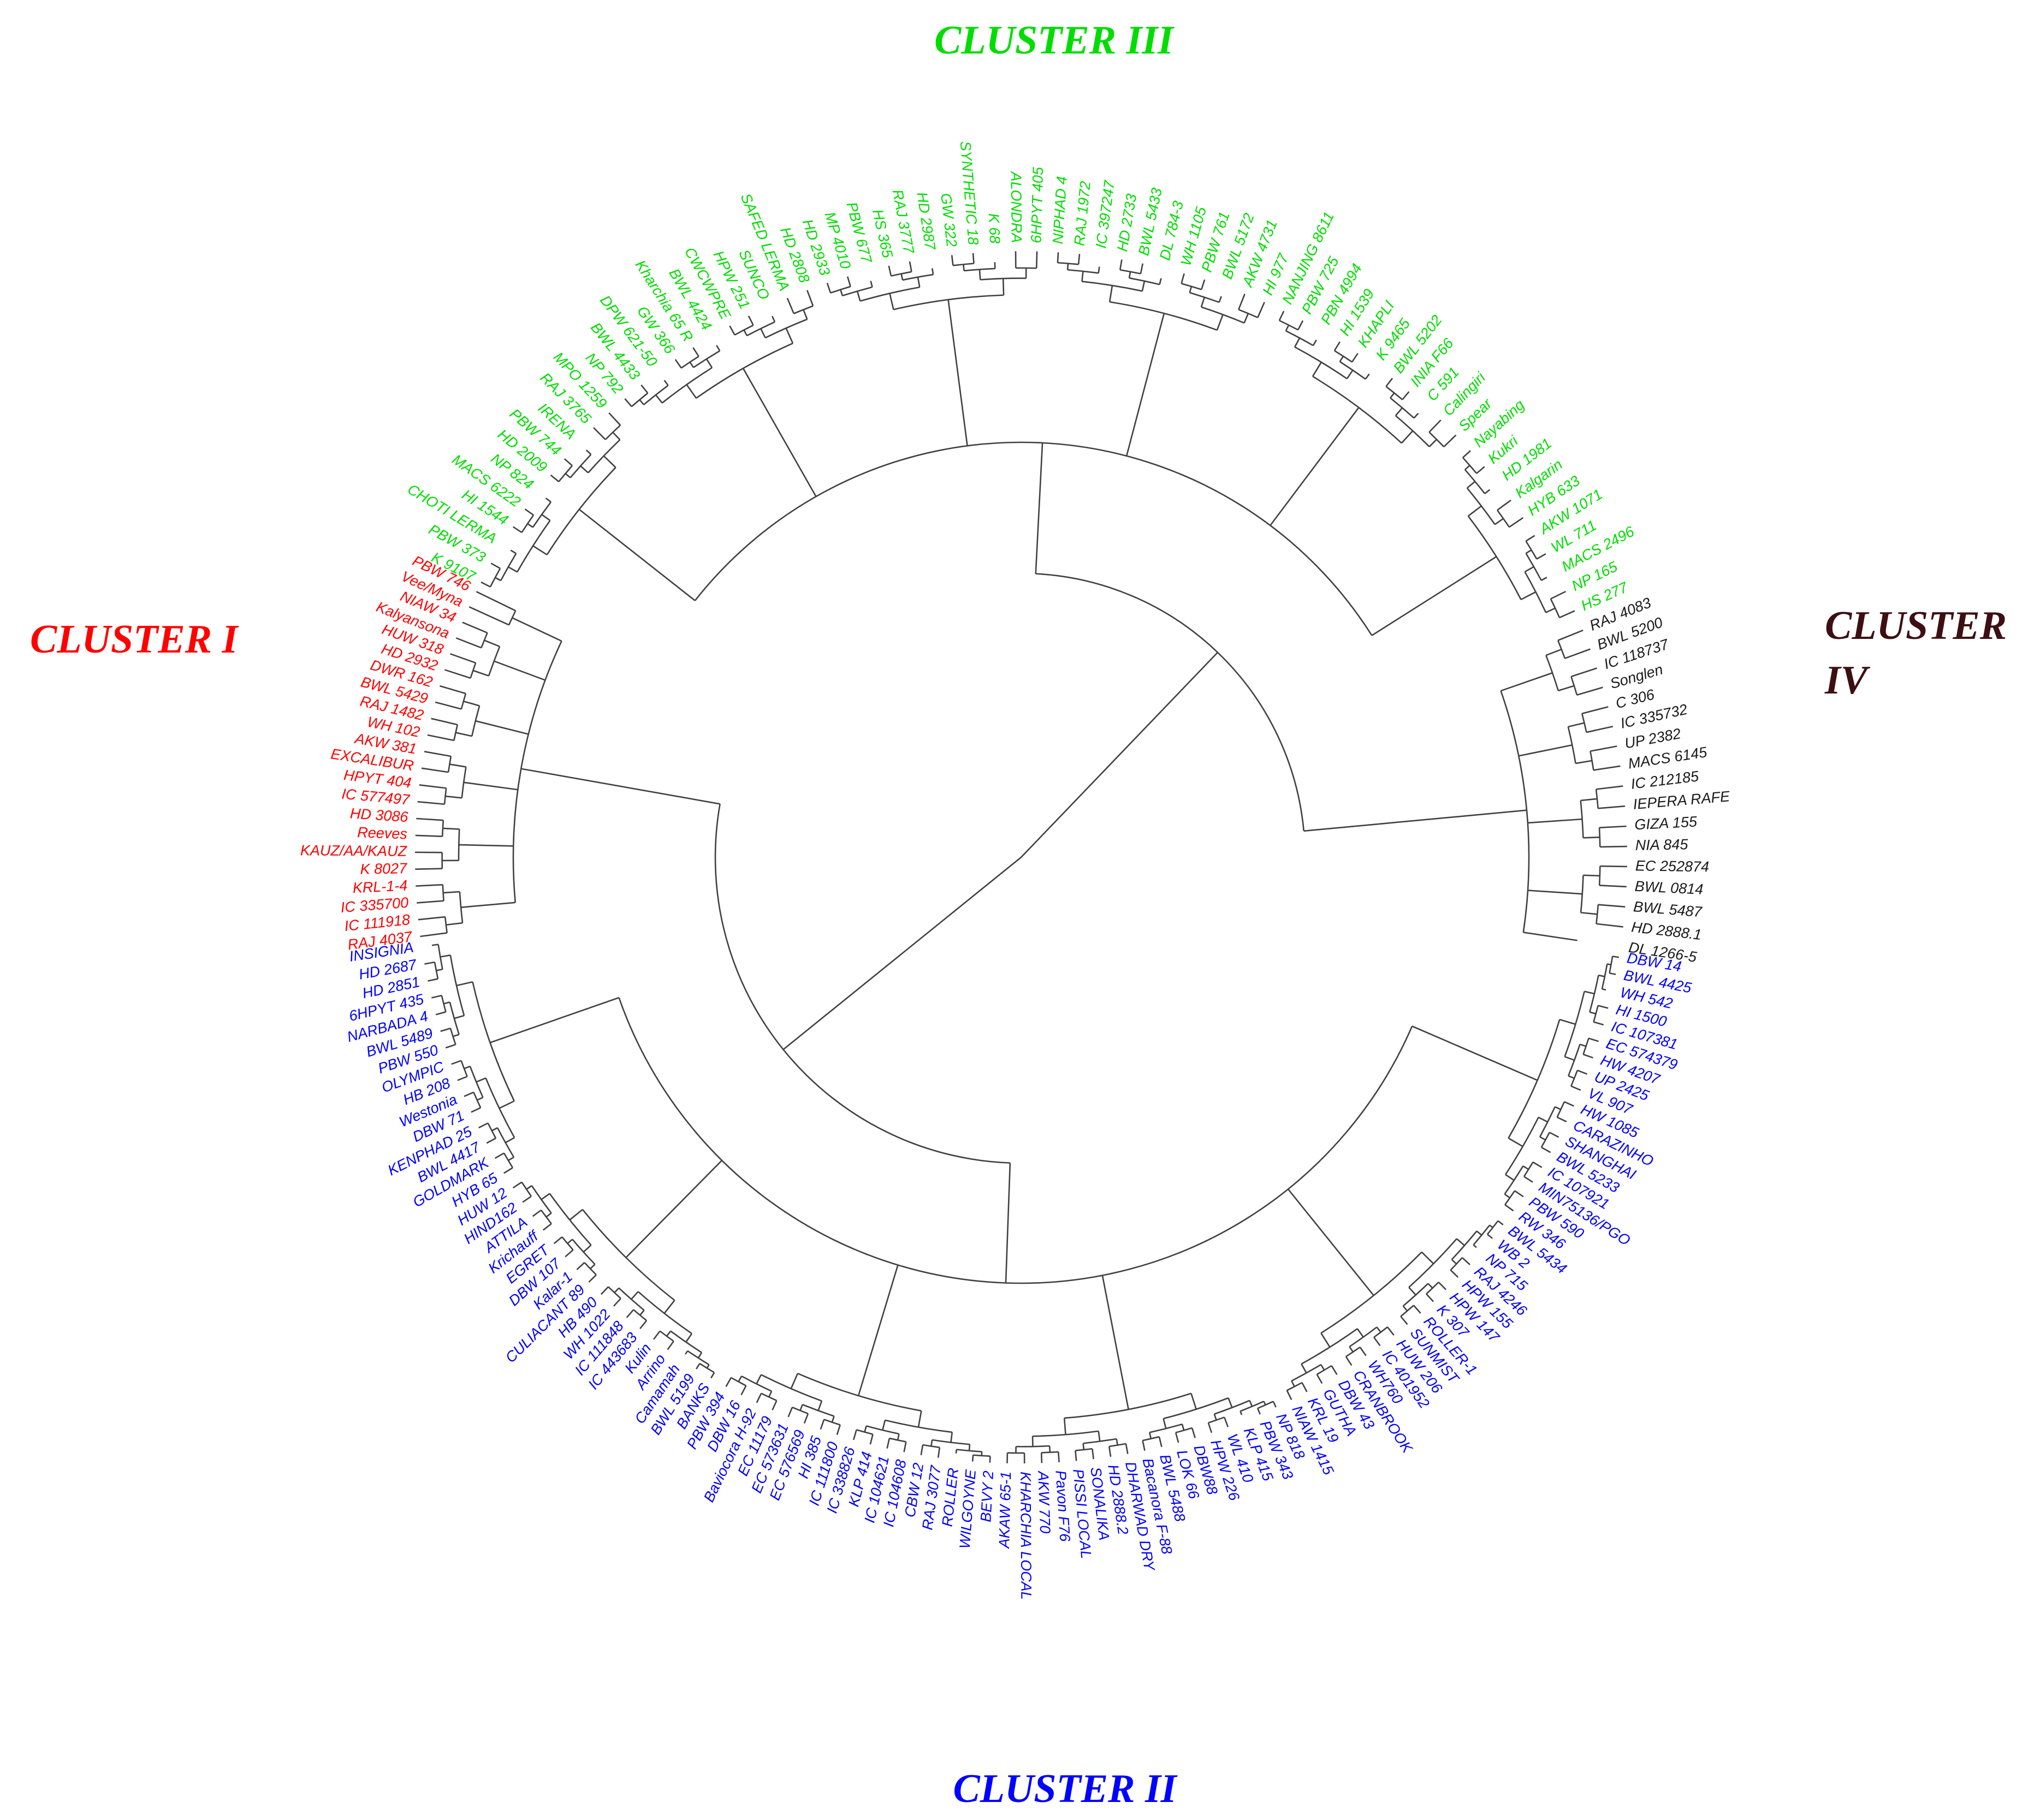 The width and height of the screenshot is (2040, 1820). What do you see at coordinates (1672, 866) in the screenshot?
I see `leaf-label: EC 252874` at bounding box center [1672, 866].